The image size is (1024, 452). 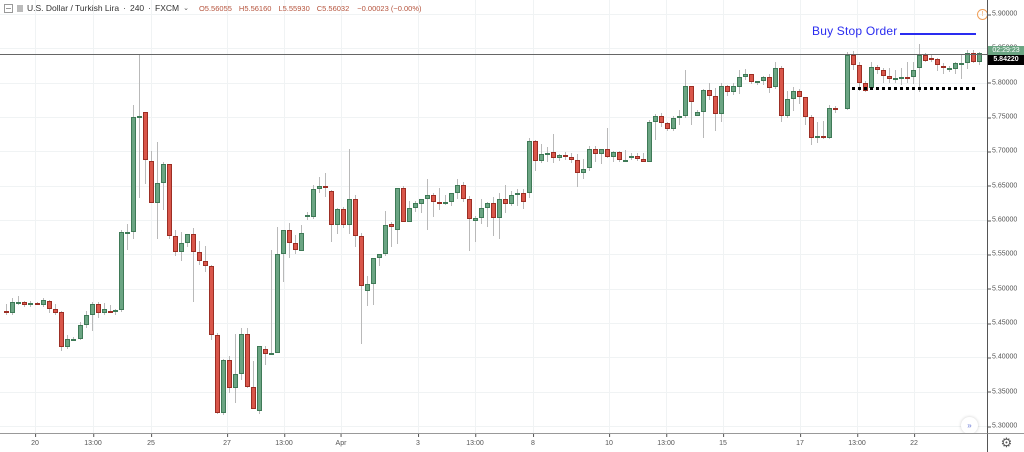 What do you see at coordinates (1005, 442) in the screenshot?
I see `settings-gear-icon: ⚙` at bounding box center [1005, 442].